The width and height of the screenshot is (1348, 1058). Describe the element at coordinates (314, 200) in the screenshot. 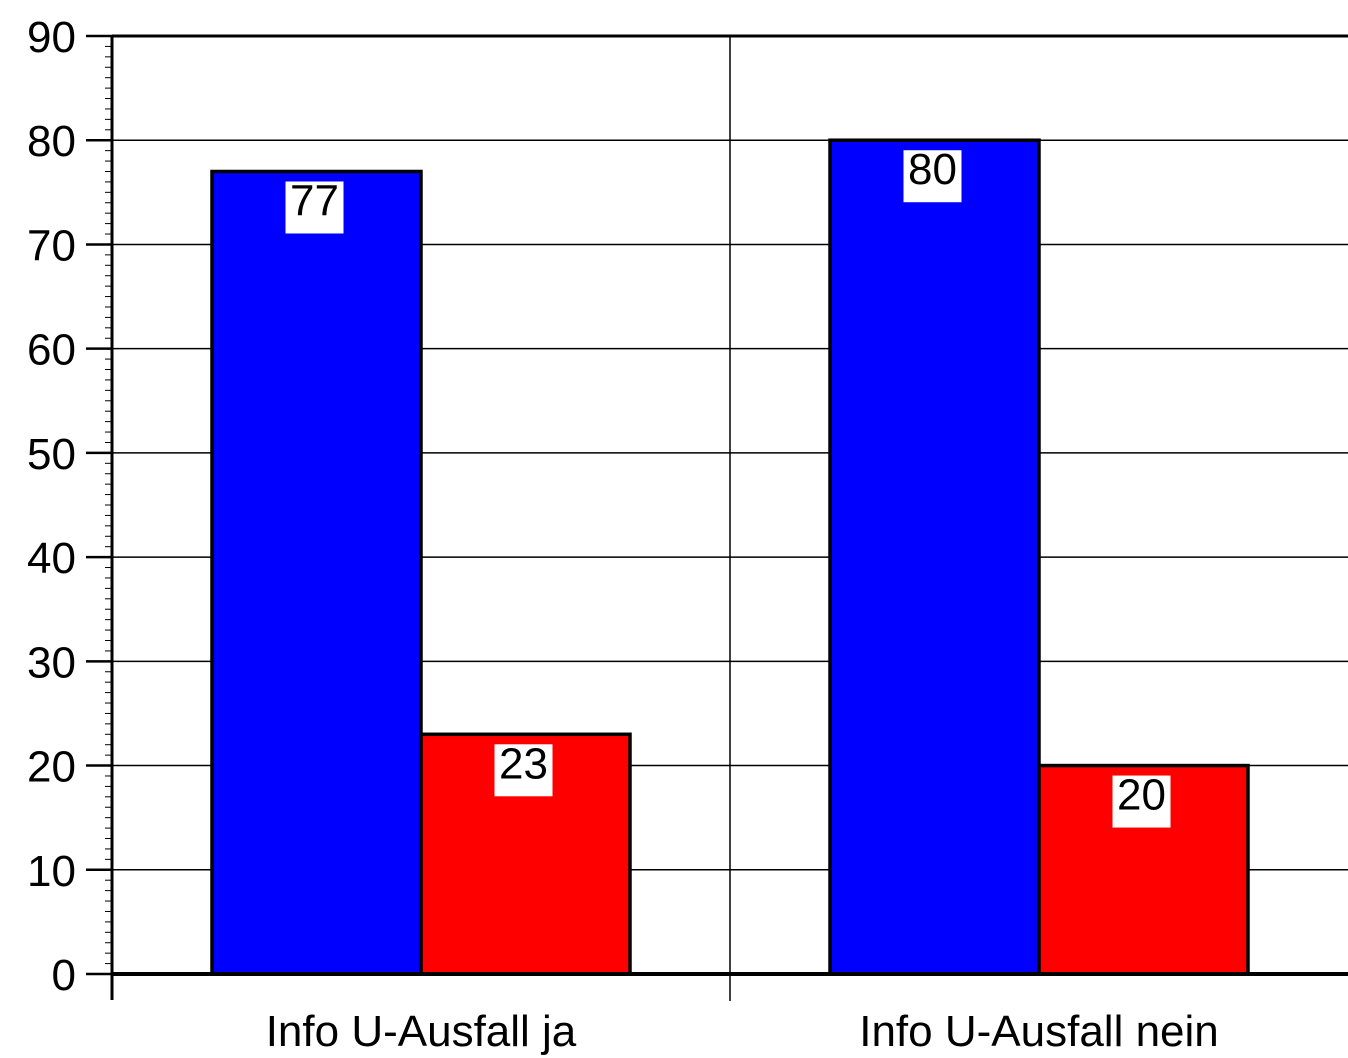

I see `data-label-0-0: 77` at that location.